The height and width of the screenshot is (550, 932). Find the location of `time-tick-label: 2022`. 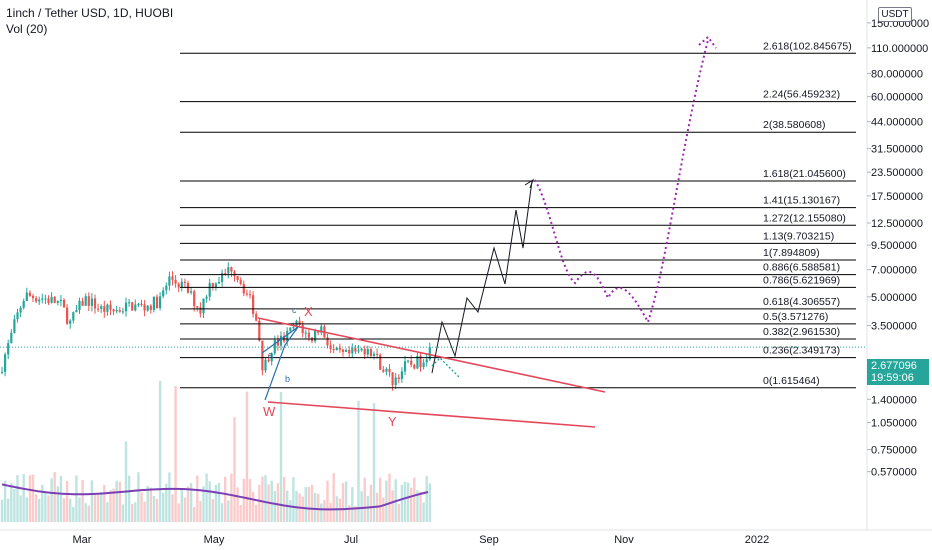

time-tick-label: 2022 is located at coordinates (757, 540).